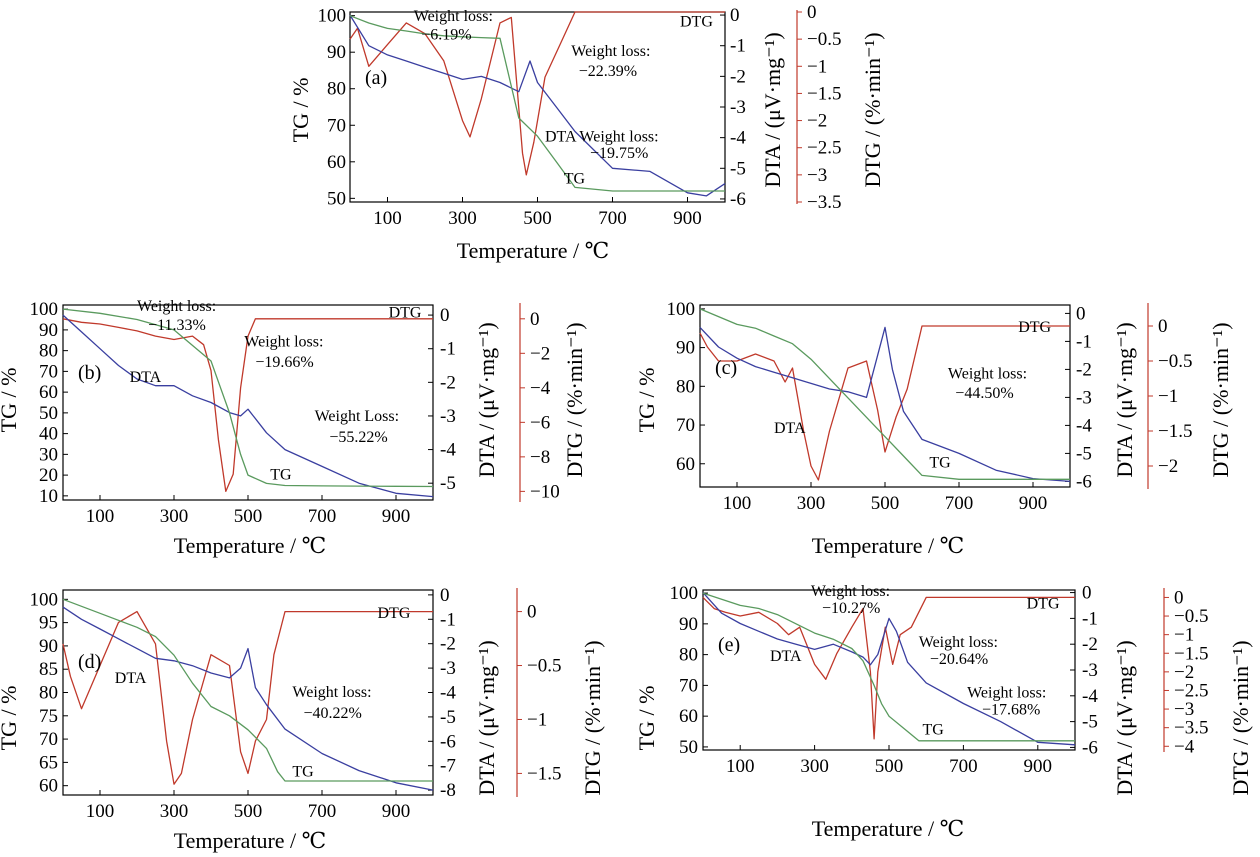 The width and height of the screenshot is (1260, 857). I want to click on panel-label: (b), so click(89, 373).